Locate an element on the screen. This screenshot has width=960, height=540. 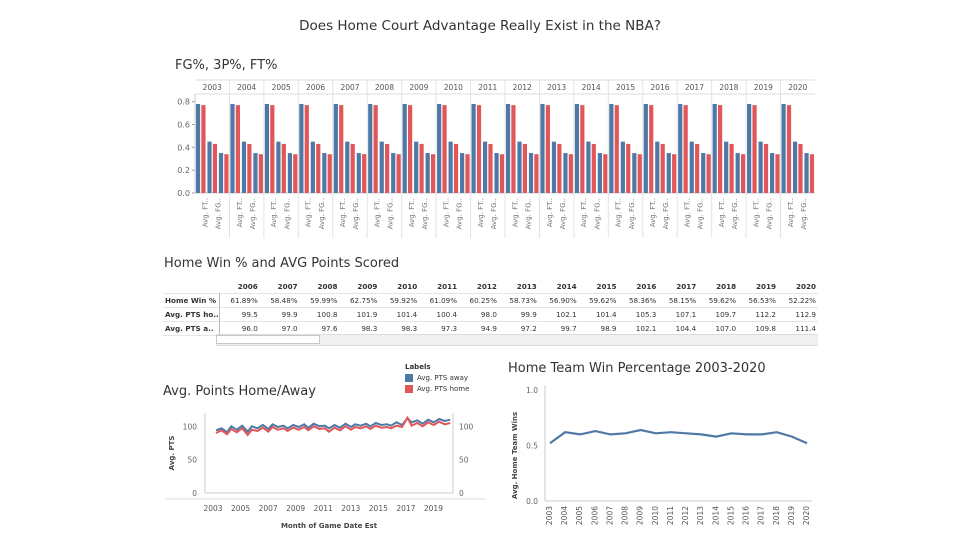
bar-away-2015 is located at coordinates (634, 173).